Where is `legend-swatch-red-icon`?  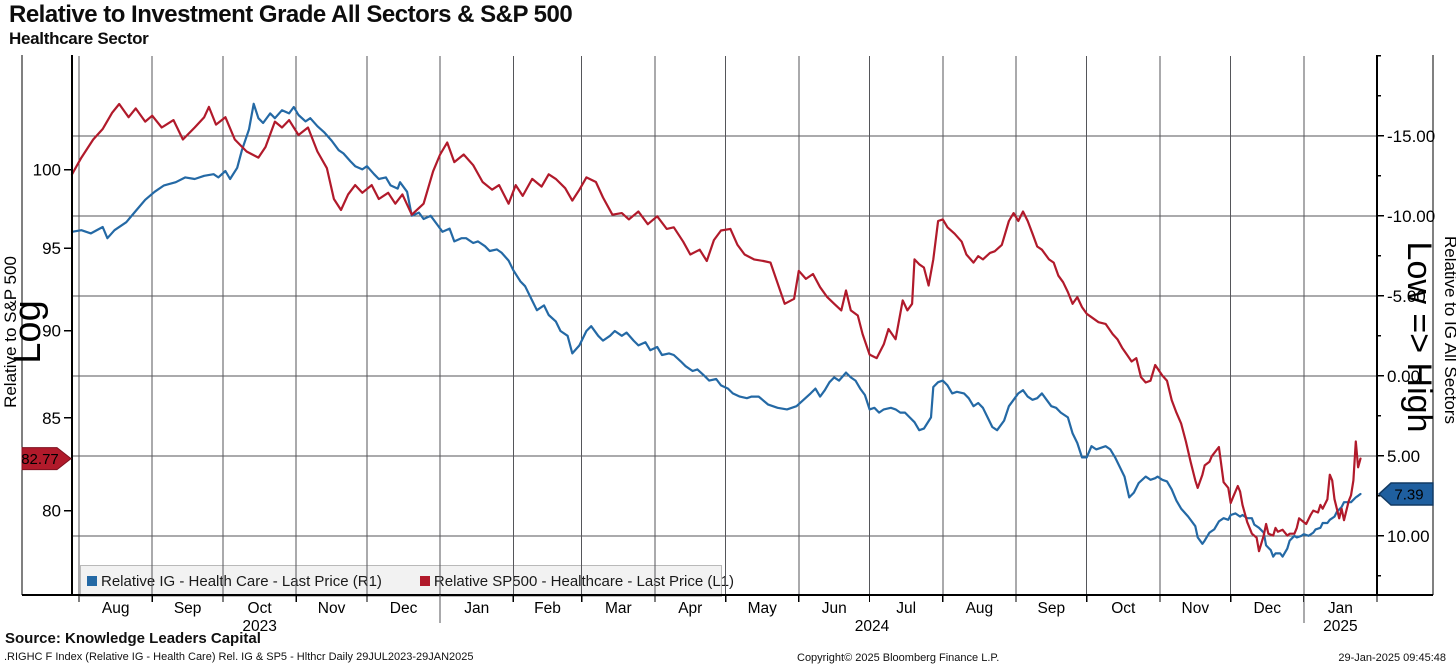
legend-swatch-red-icon is located at coordinates (424, 581).